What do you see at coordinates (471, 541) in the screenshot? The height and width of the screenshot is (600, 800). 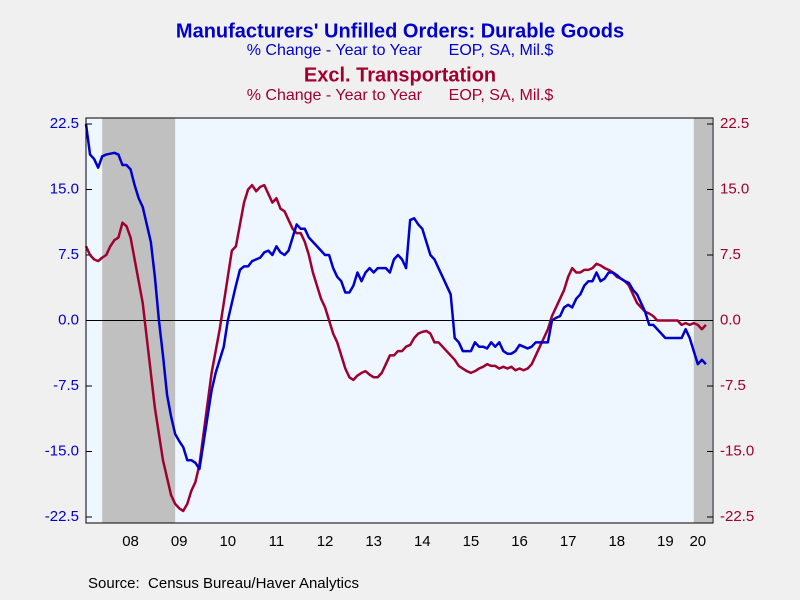 I see `x-tick-label: 15` at bounding box center [471, 541].